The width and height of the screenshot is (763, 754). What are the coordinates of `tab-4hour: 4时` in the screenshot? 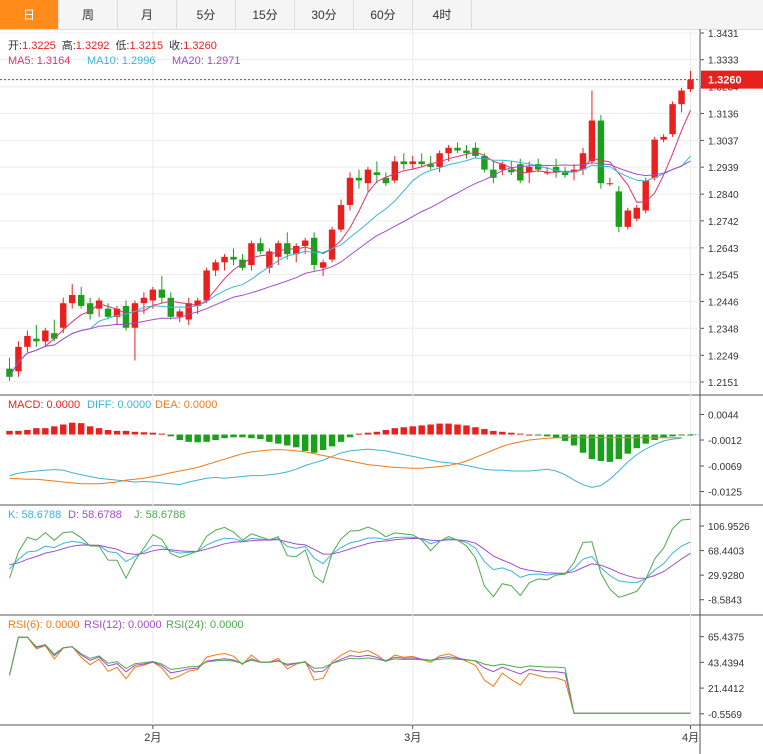 It's located at (442, 14).